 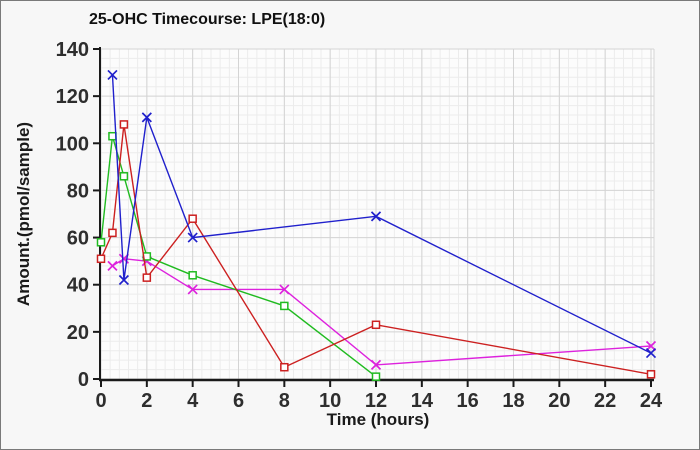 What do you see at coordinates (78, 239) in the screenshot?
I see `y-tick-label: 60` at bounding box center [78, 239].